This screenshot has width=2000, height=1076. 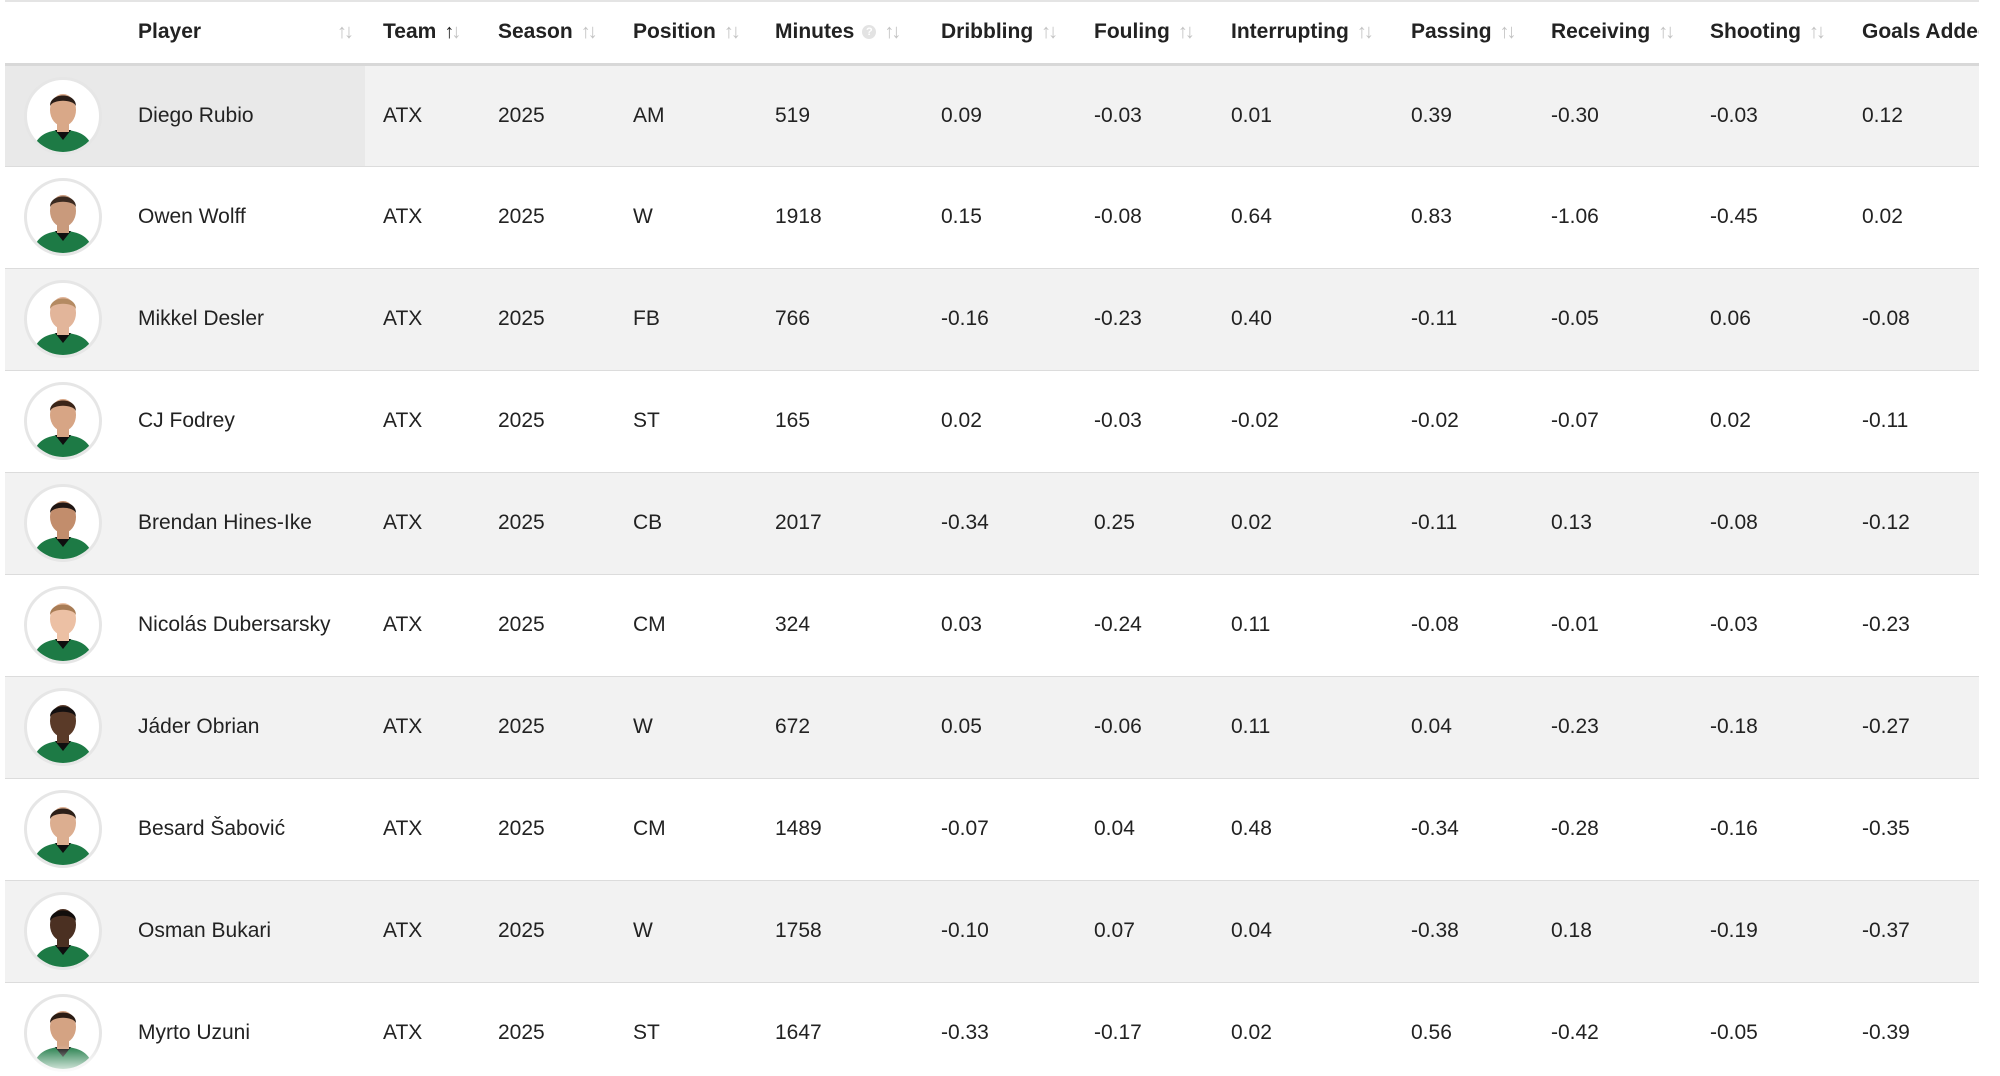 I want to click on column-header-content: Goals Added↑↓, so click(x=1920, y=32).